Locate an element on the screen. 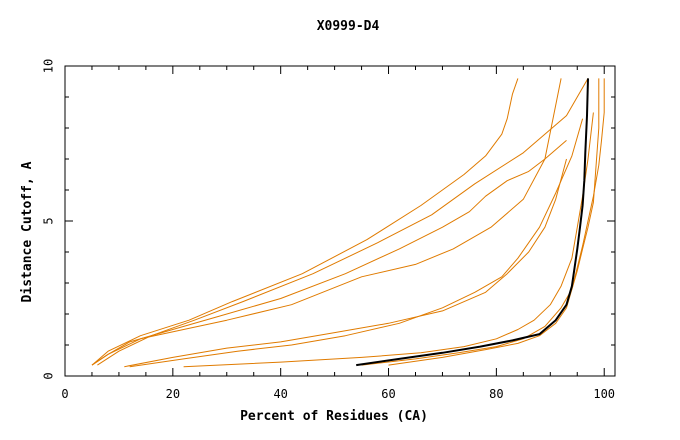 Image resolution: width=680 pixels, height=440 pixels. y-tick-label: 0 is located at coordinates (49, 375).